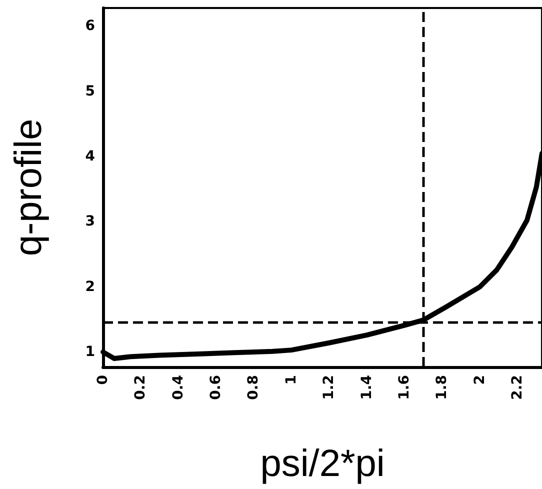  Describe the element at coordinates (216, 387) in the screenshot. I see `x-tick-label: 0.6` at that location.